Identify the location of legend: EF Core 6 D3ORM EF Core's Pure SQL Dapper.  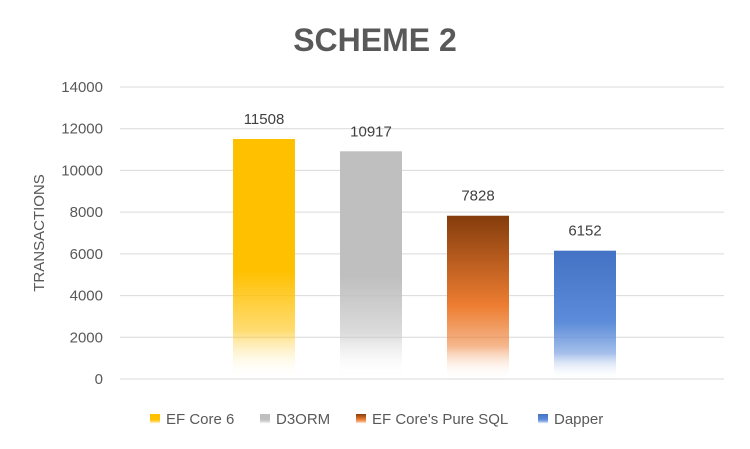
(376, 419).